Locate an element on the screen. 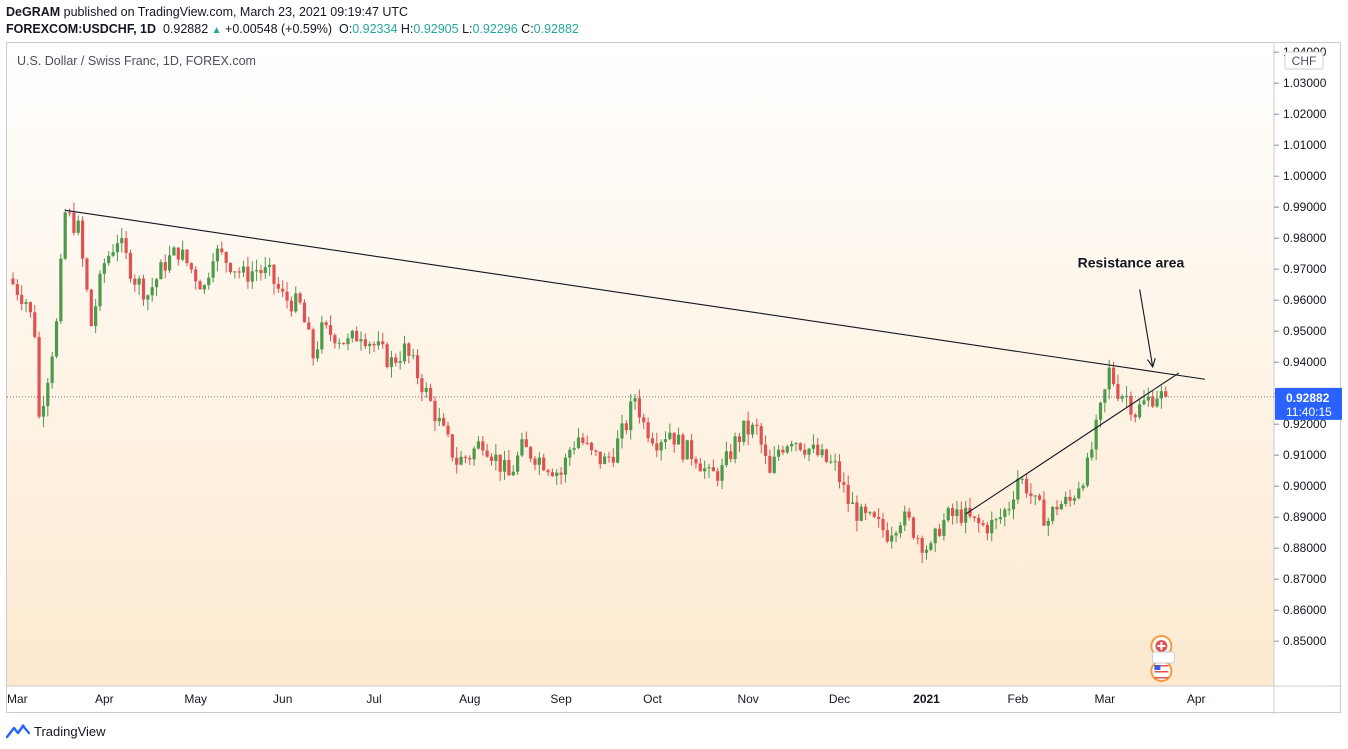  currency-label: CHF is located at coordinates (1304, 61).